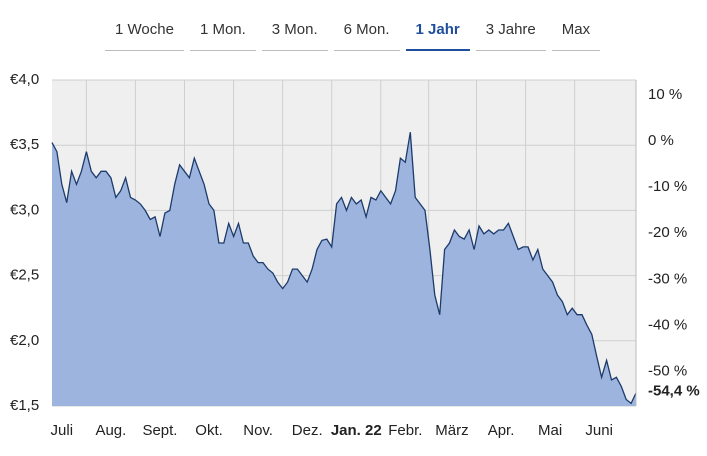 Image resolution: width=707 pixels, height=456 pixels. I want to click on y2-tick-label: -50 %, so click(667, 370).